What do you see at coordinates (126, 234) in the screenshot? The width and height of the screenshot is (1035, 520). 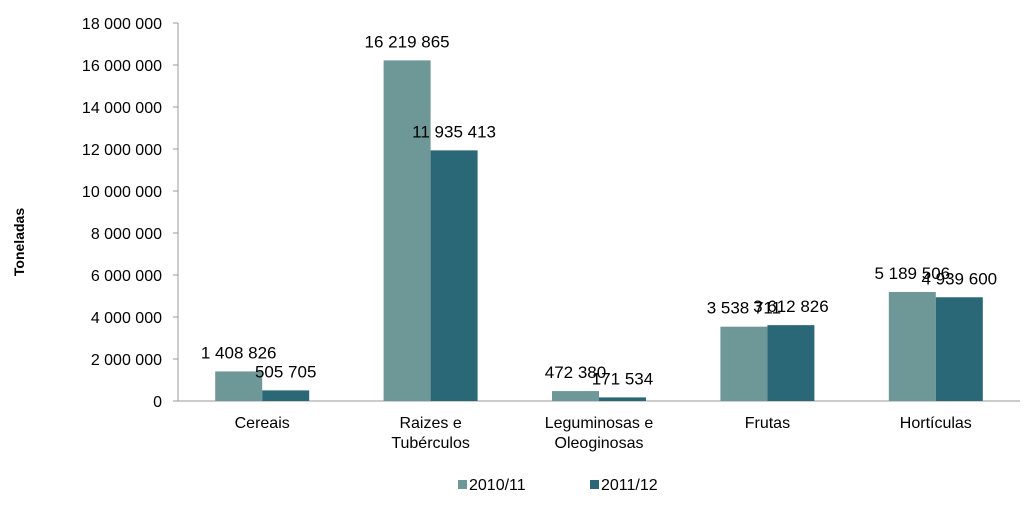 I see `y-tick-label: 8 000 000` at bounding box center [126, 234].